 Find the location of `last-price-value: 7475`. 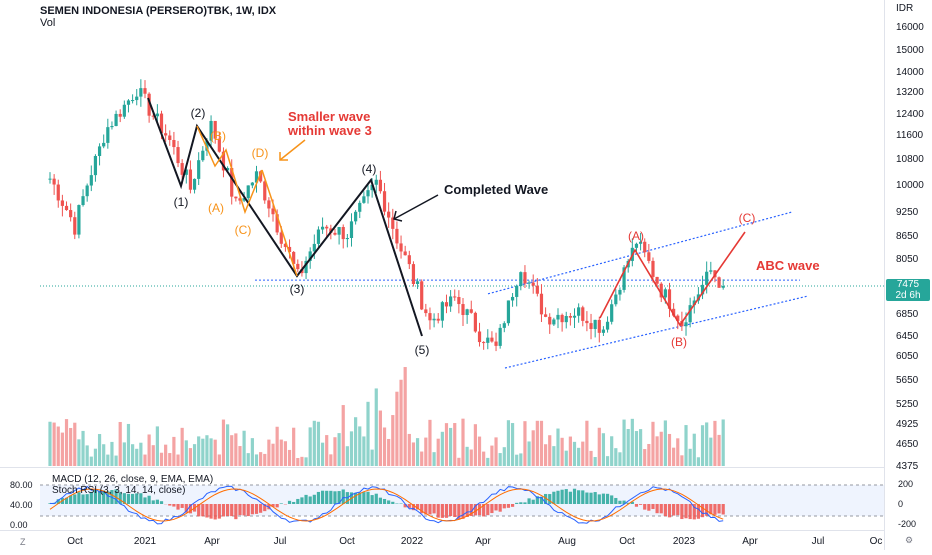

last-price-value: 7475 is located at coordinates (908, 284).